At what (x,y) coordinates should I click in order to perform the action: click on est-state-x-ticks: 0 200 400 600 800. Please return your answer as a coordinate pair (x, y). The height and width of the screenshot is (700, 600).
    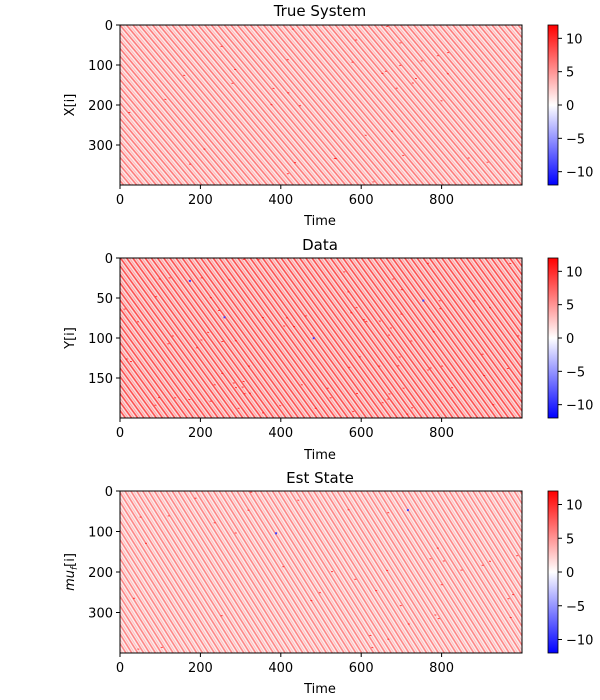
    Looking at the image, I should click on (285, 664).